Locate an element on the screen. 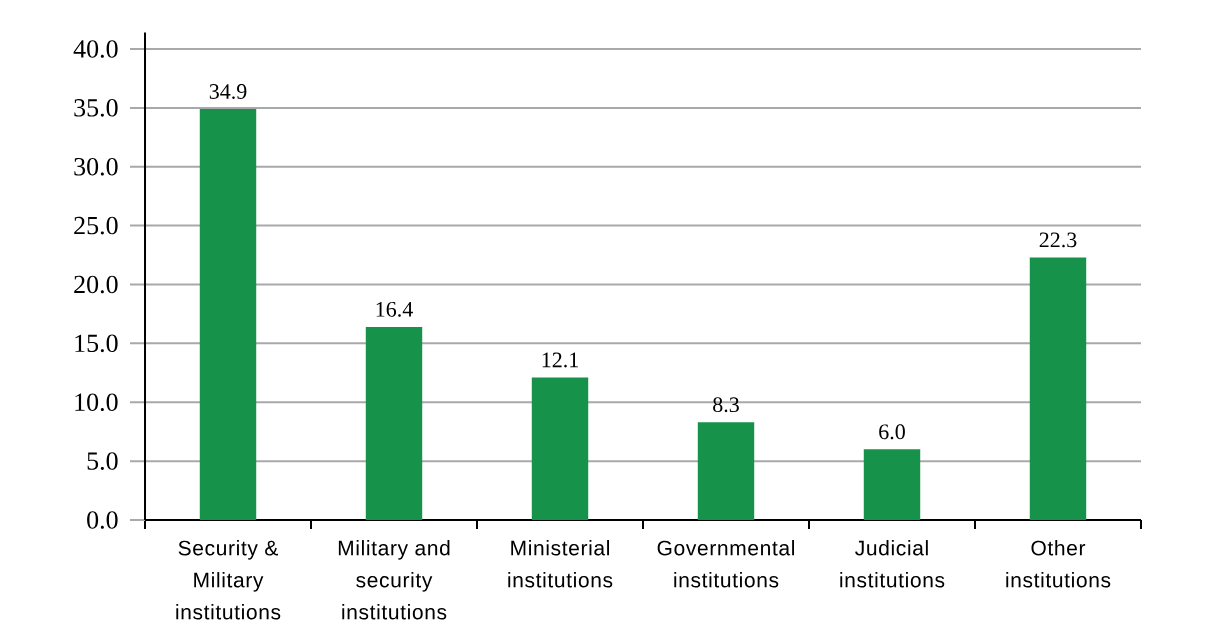  x-tick-label: Security & Military institutions is located at coordinates (228, 580).